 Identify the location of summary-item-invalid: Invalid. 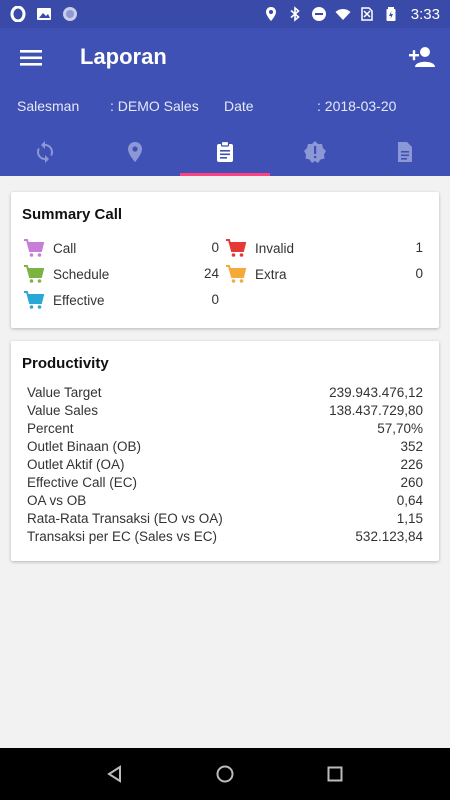
(259, 248).